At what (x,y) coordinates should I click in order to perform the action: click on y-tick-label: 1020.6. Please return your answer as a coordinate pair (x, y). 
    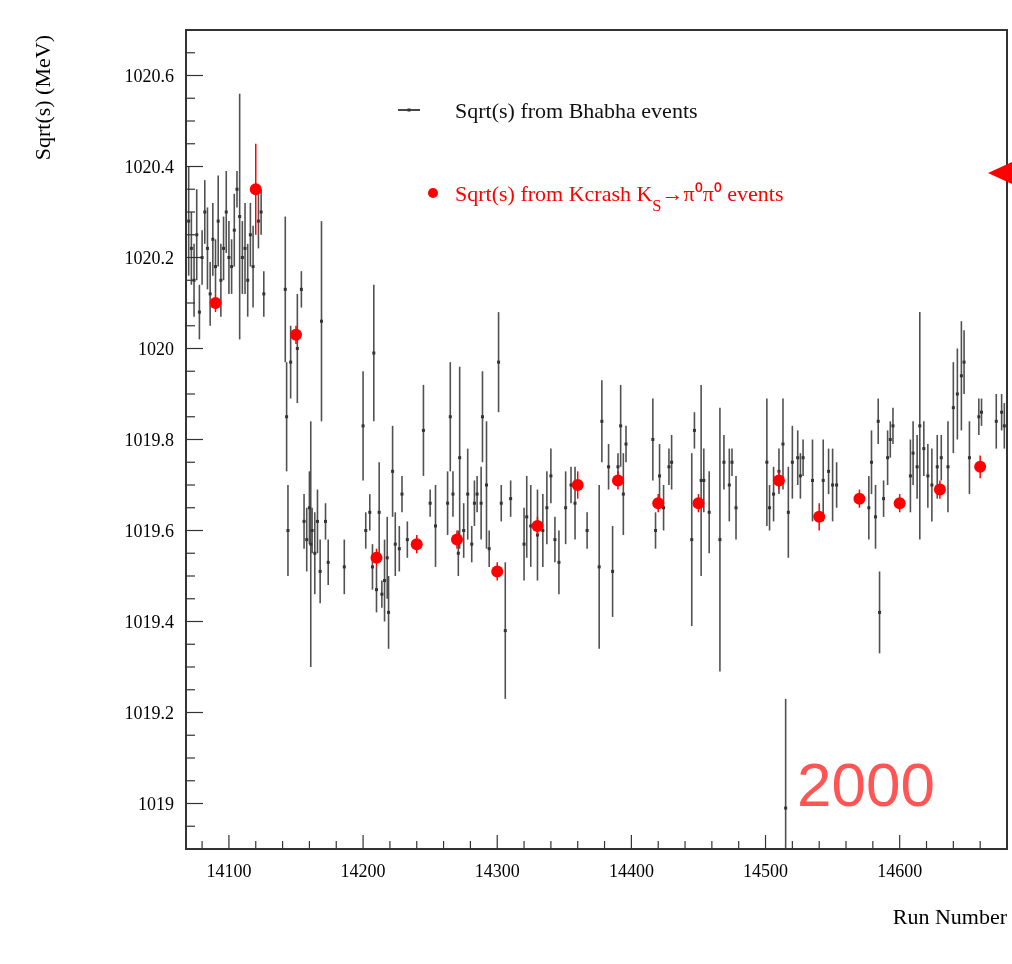
    Looking at the image, I should click on (149, 75).